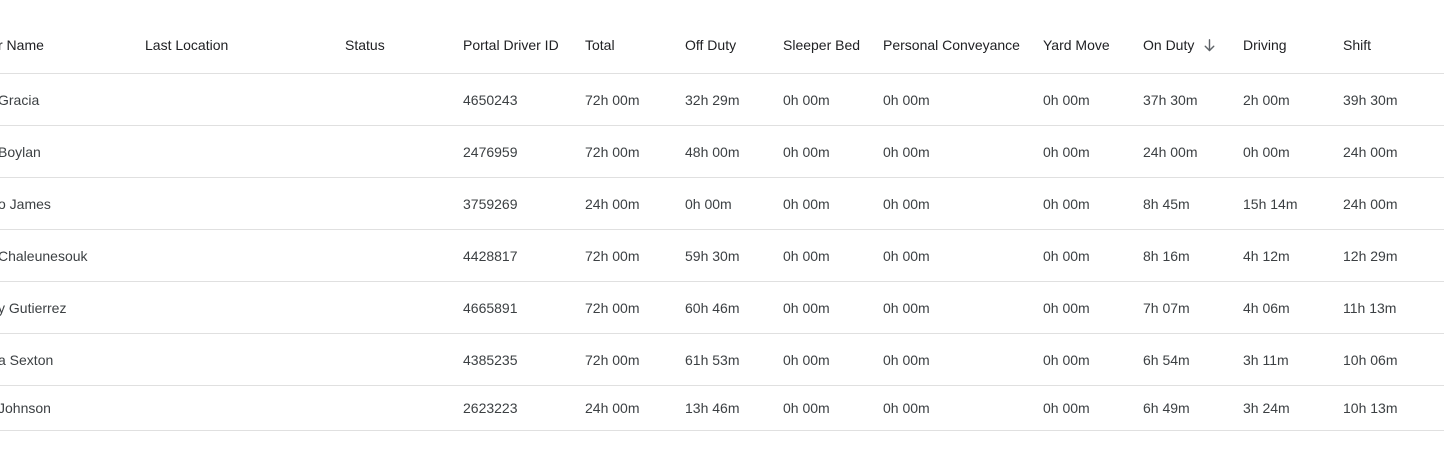 This screenshot has width=1448, height=464. I want to click on column-header-total-label: Total, so click(600, 45).